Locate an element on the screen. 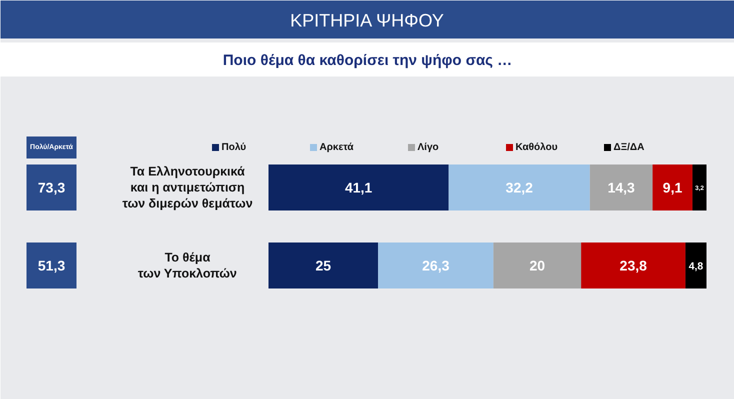  data-label: 23,8 is located at coordinates (634, 266).